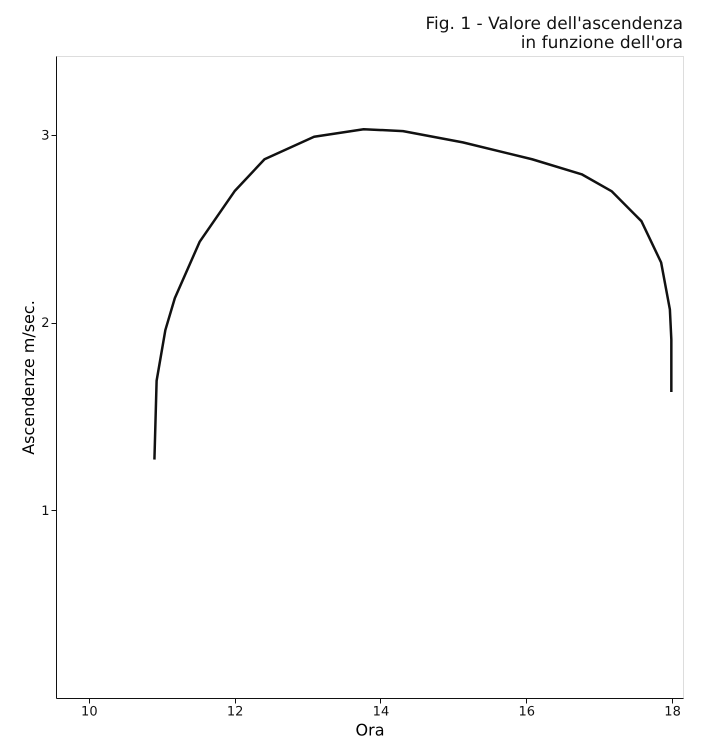  I want to click on x-tick-label: 16, so click(527, 712).